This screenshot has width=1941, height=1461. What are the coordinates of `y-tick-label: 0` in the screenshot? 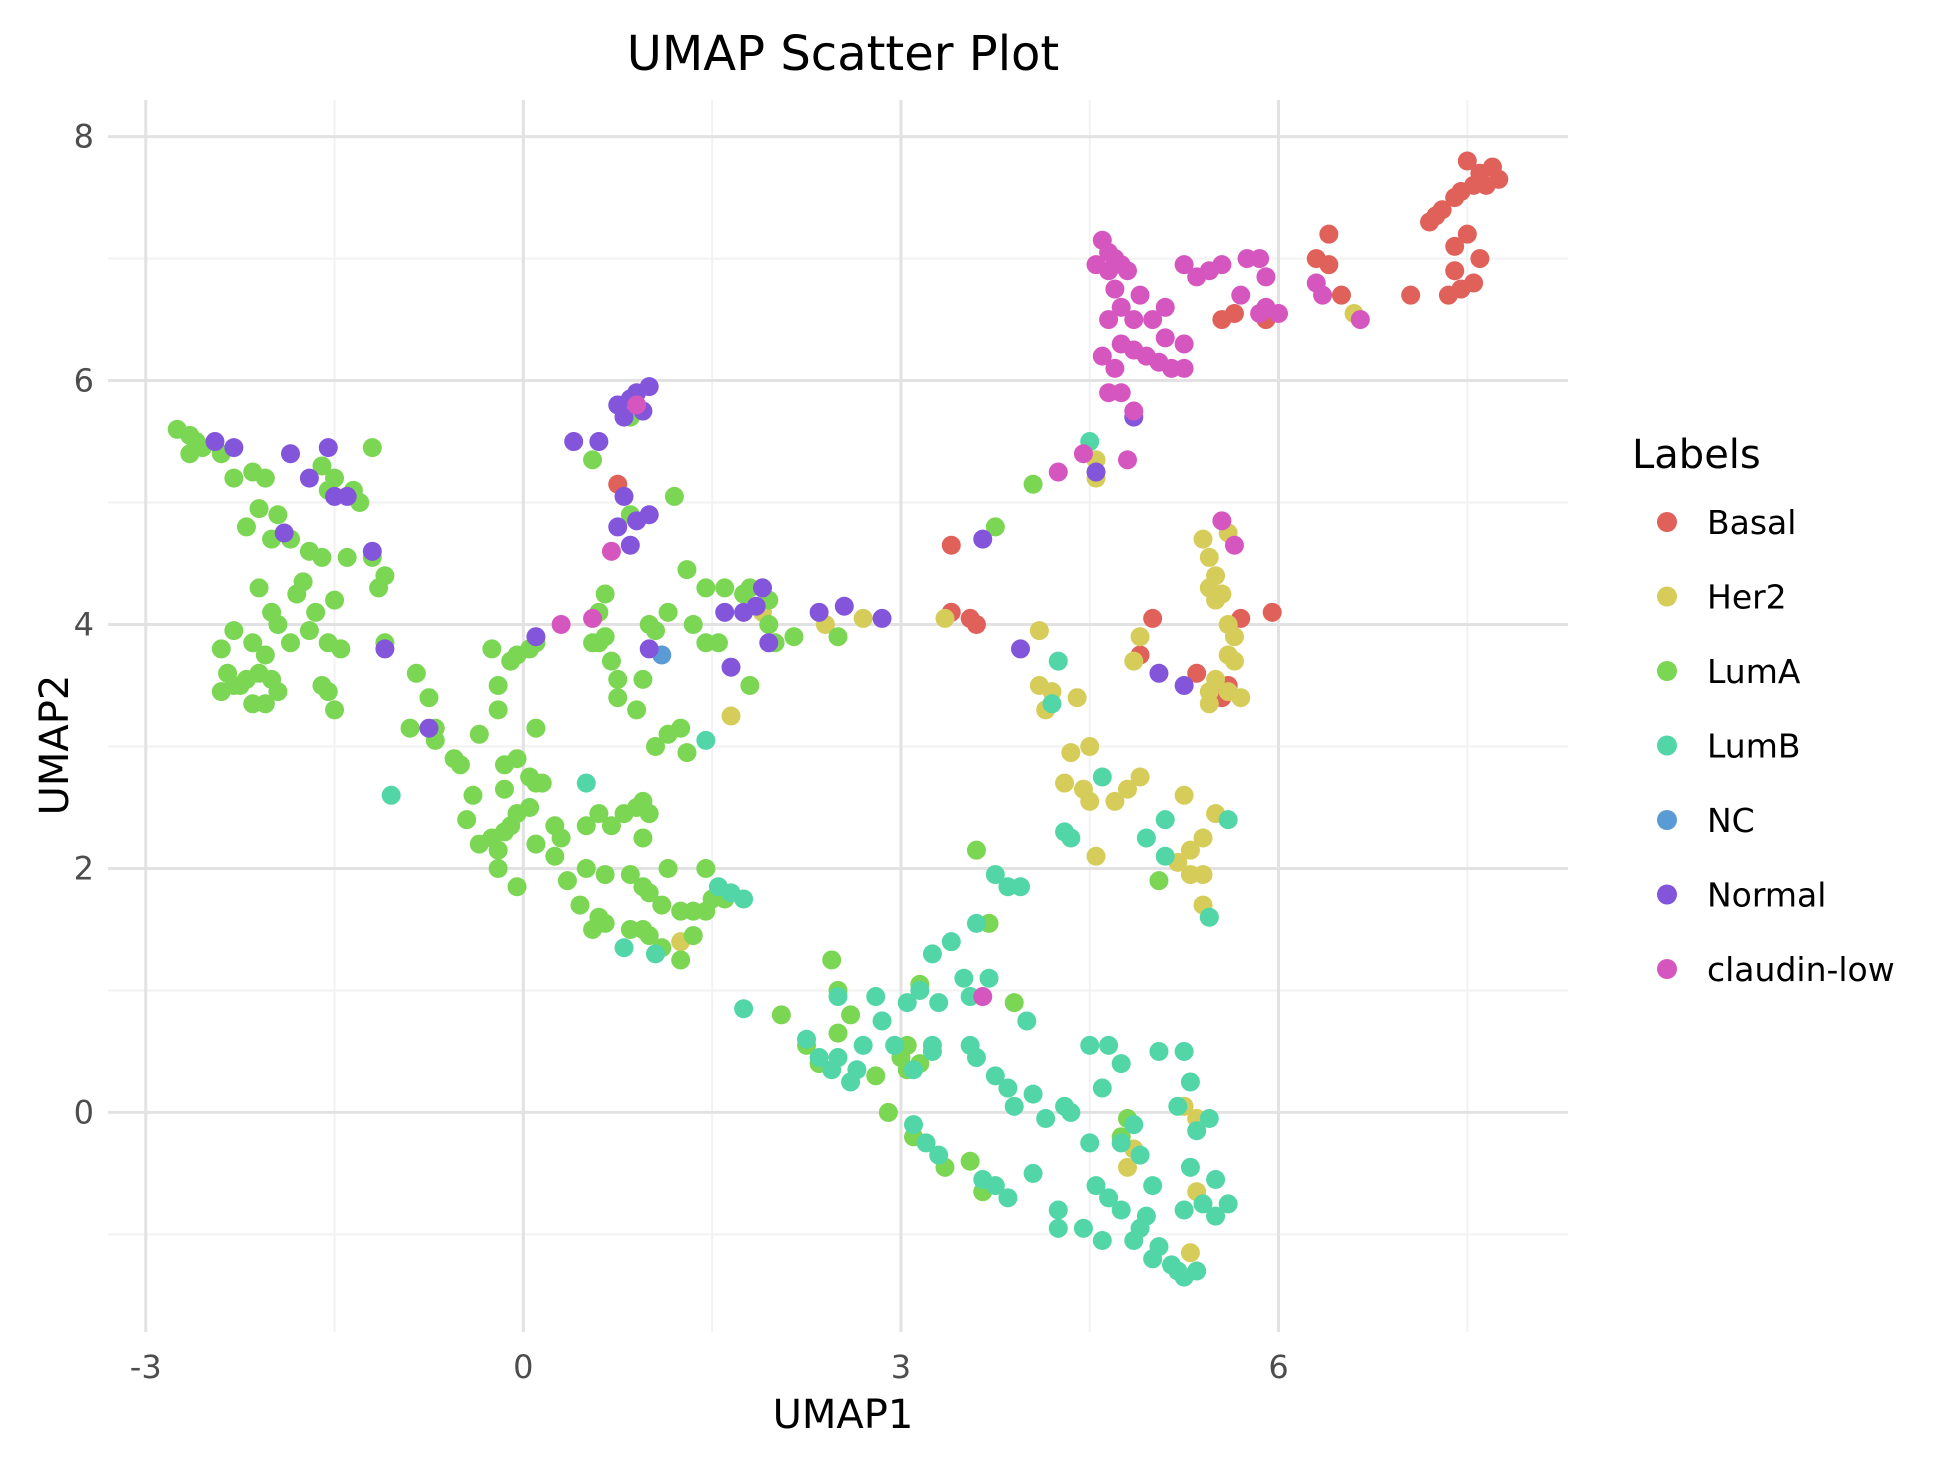 It's located at (84, 1112).